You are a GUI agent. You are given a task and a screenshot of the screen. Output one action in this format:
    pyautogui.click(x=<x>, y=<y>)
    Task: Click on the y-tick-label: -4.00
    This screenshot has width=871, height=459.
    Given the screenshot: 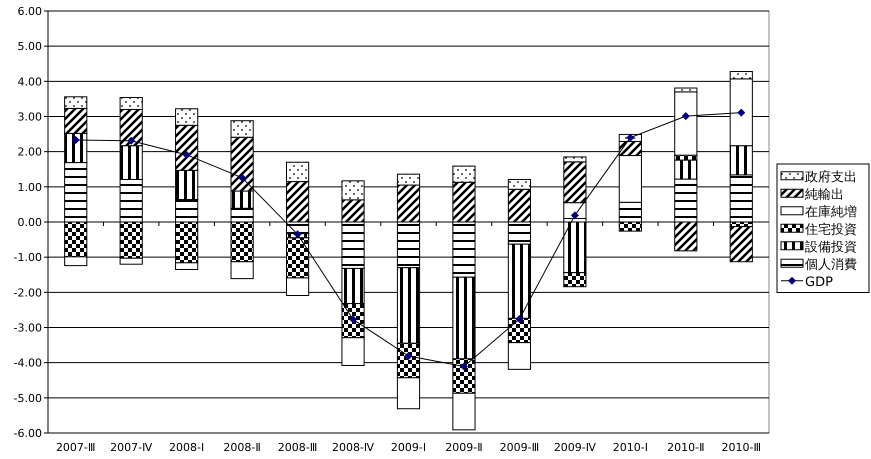 What is the action you would take?
    pyautogui.click(x=28, y=363)
    